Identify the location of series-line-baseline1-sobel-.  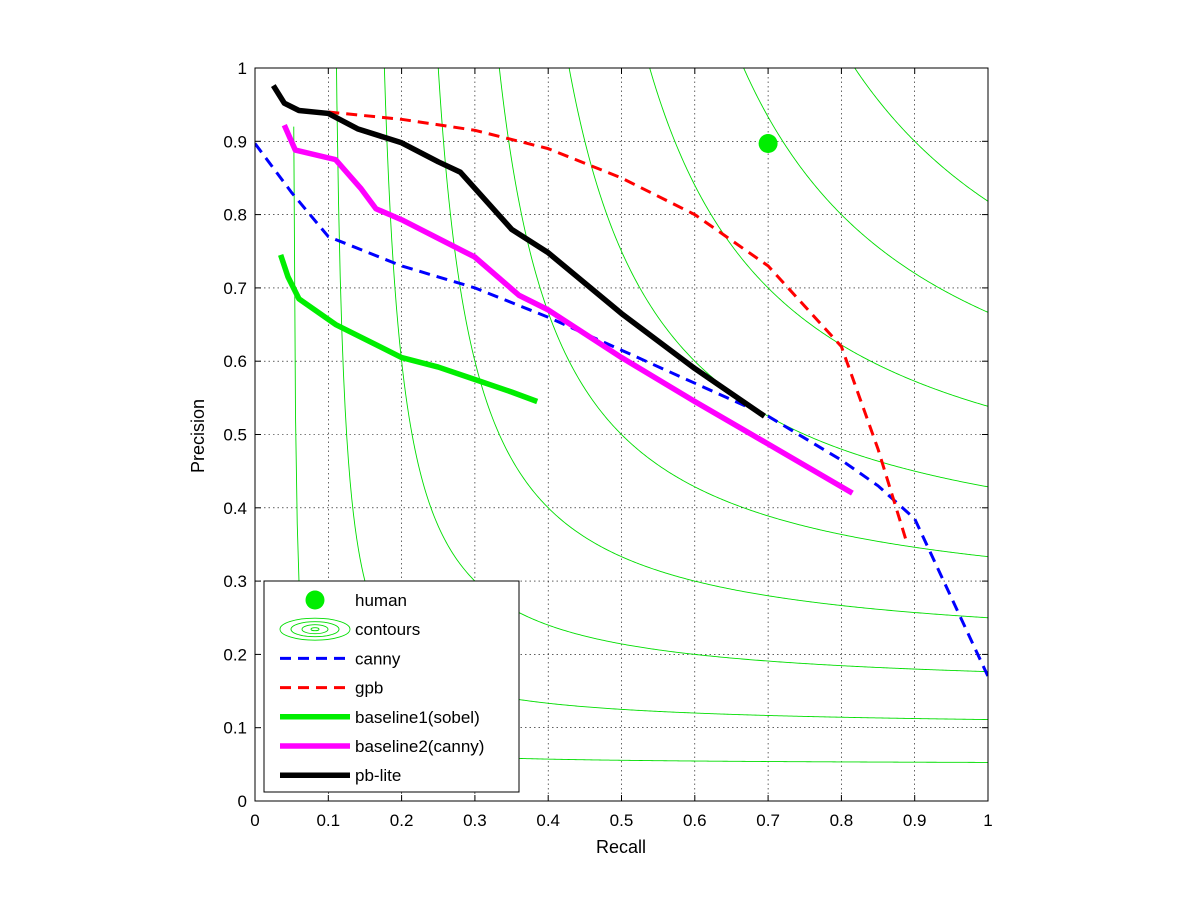
(408, 329).